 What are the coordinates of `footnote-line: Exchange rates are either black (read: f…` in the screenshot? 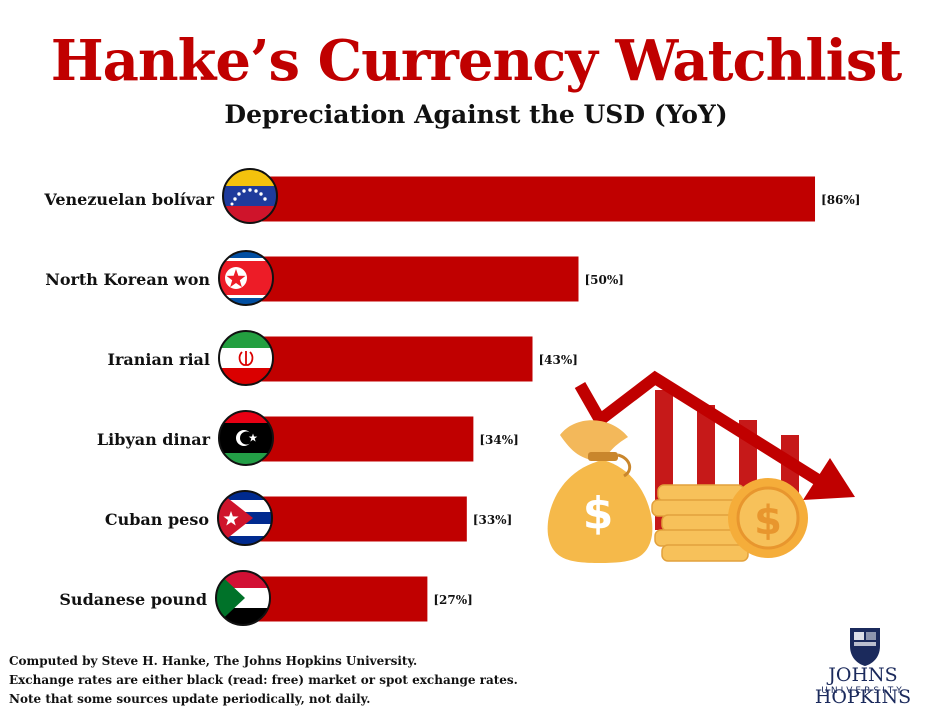 It's located at (263, 680).